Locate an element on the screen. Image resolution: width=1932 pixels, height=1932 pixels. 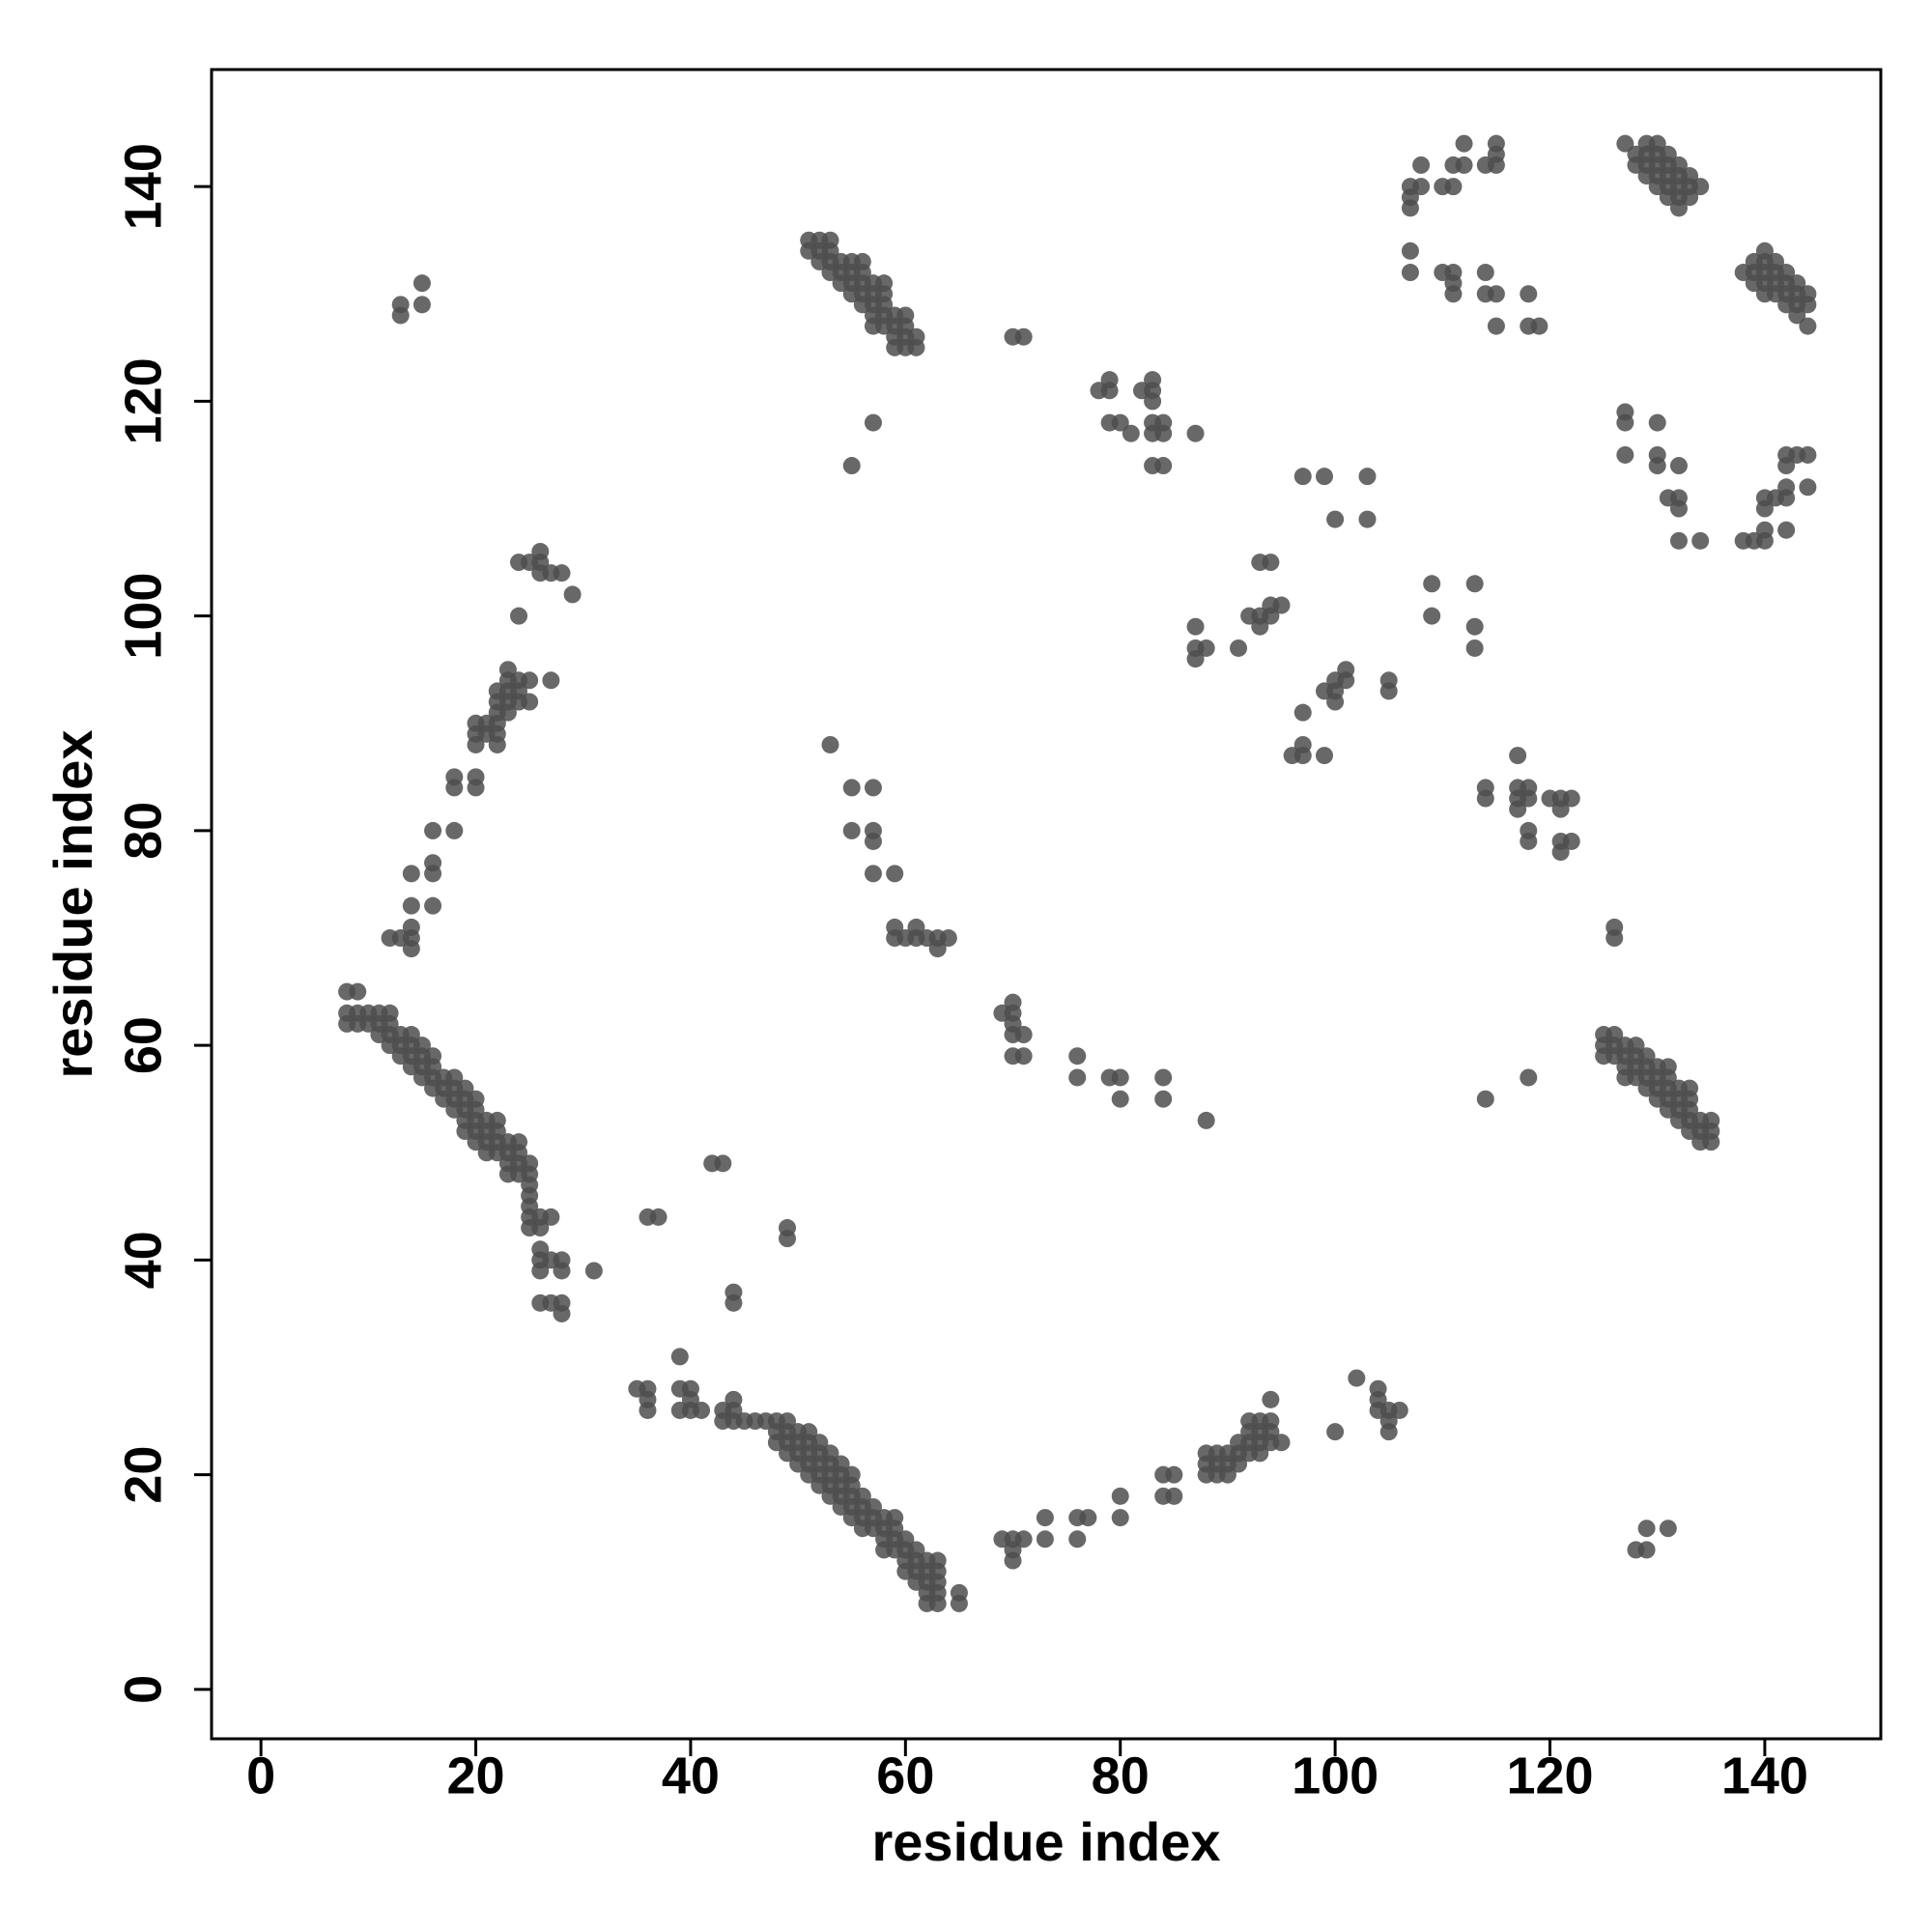
x-tick-label: 100 is located at coordinates (1335, 1775).